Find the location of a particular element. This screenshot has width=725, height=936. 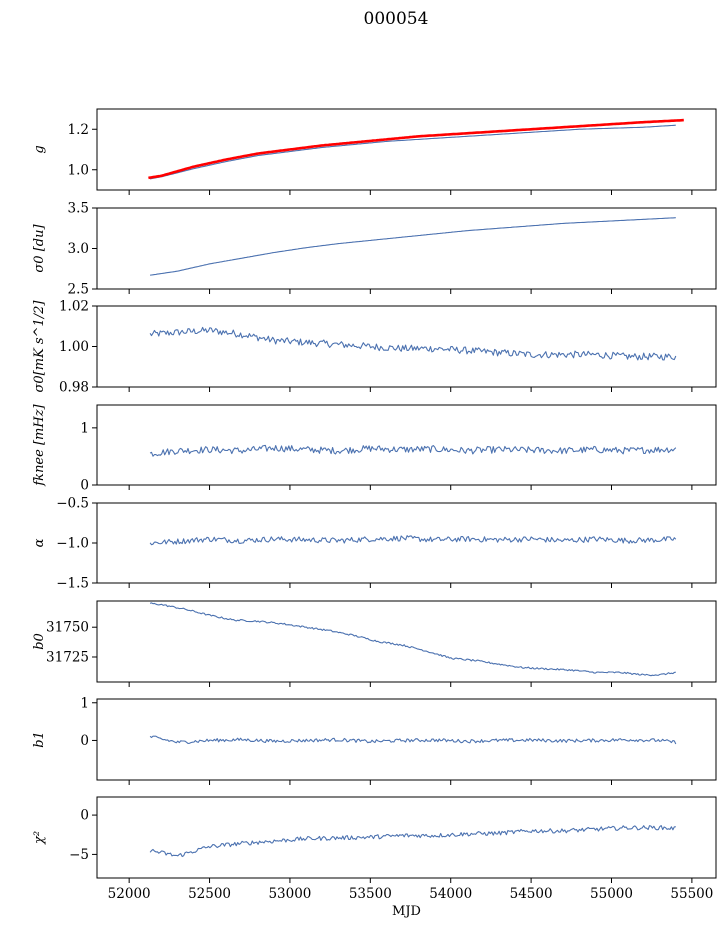

panel-sigma0: 2.5 3.0 3.5 σ0 [du] is located at coordinates (374, 249).